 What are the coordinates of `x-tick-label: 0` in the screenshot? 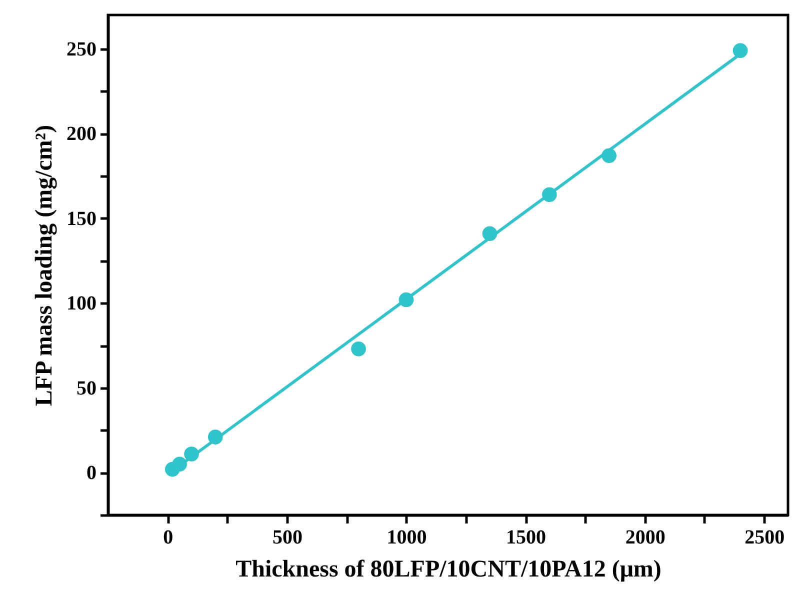 It's located at (168, 537).